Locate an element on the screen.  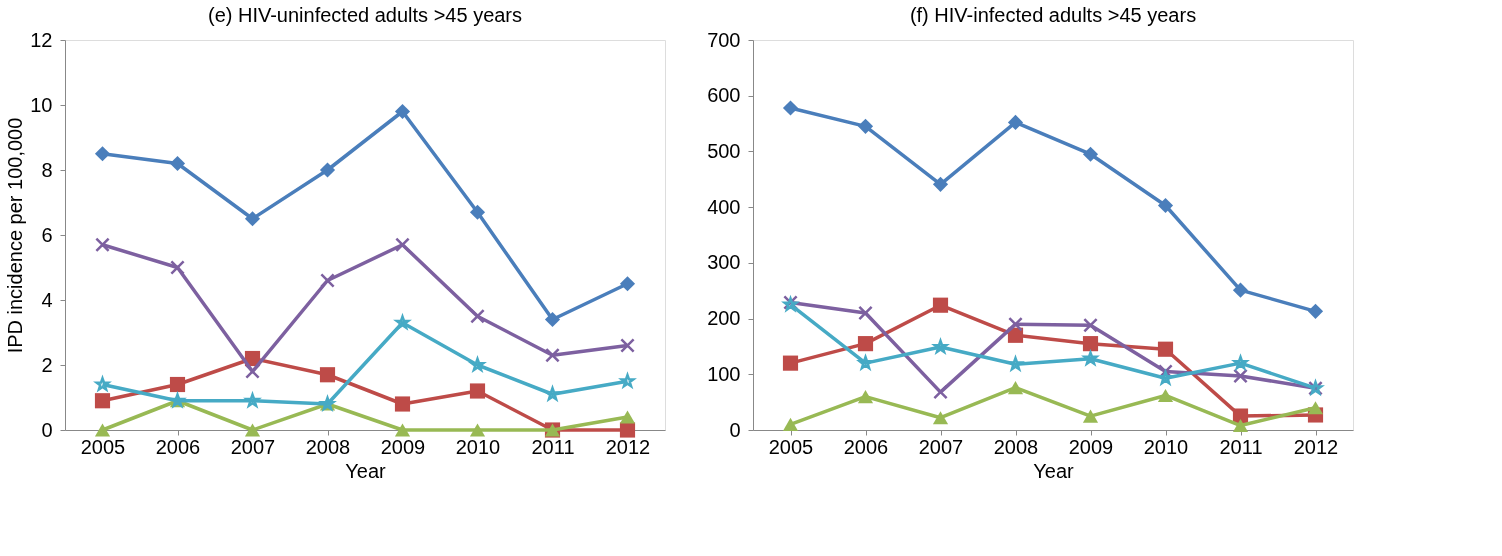
y-tick-label: 4 is located at coordinates (47, 299).